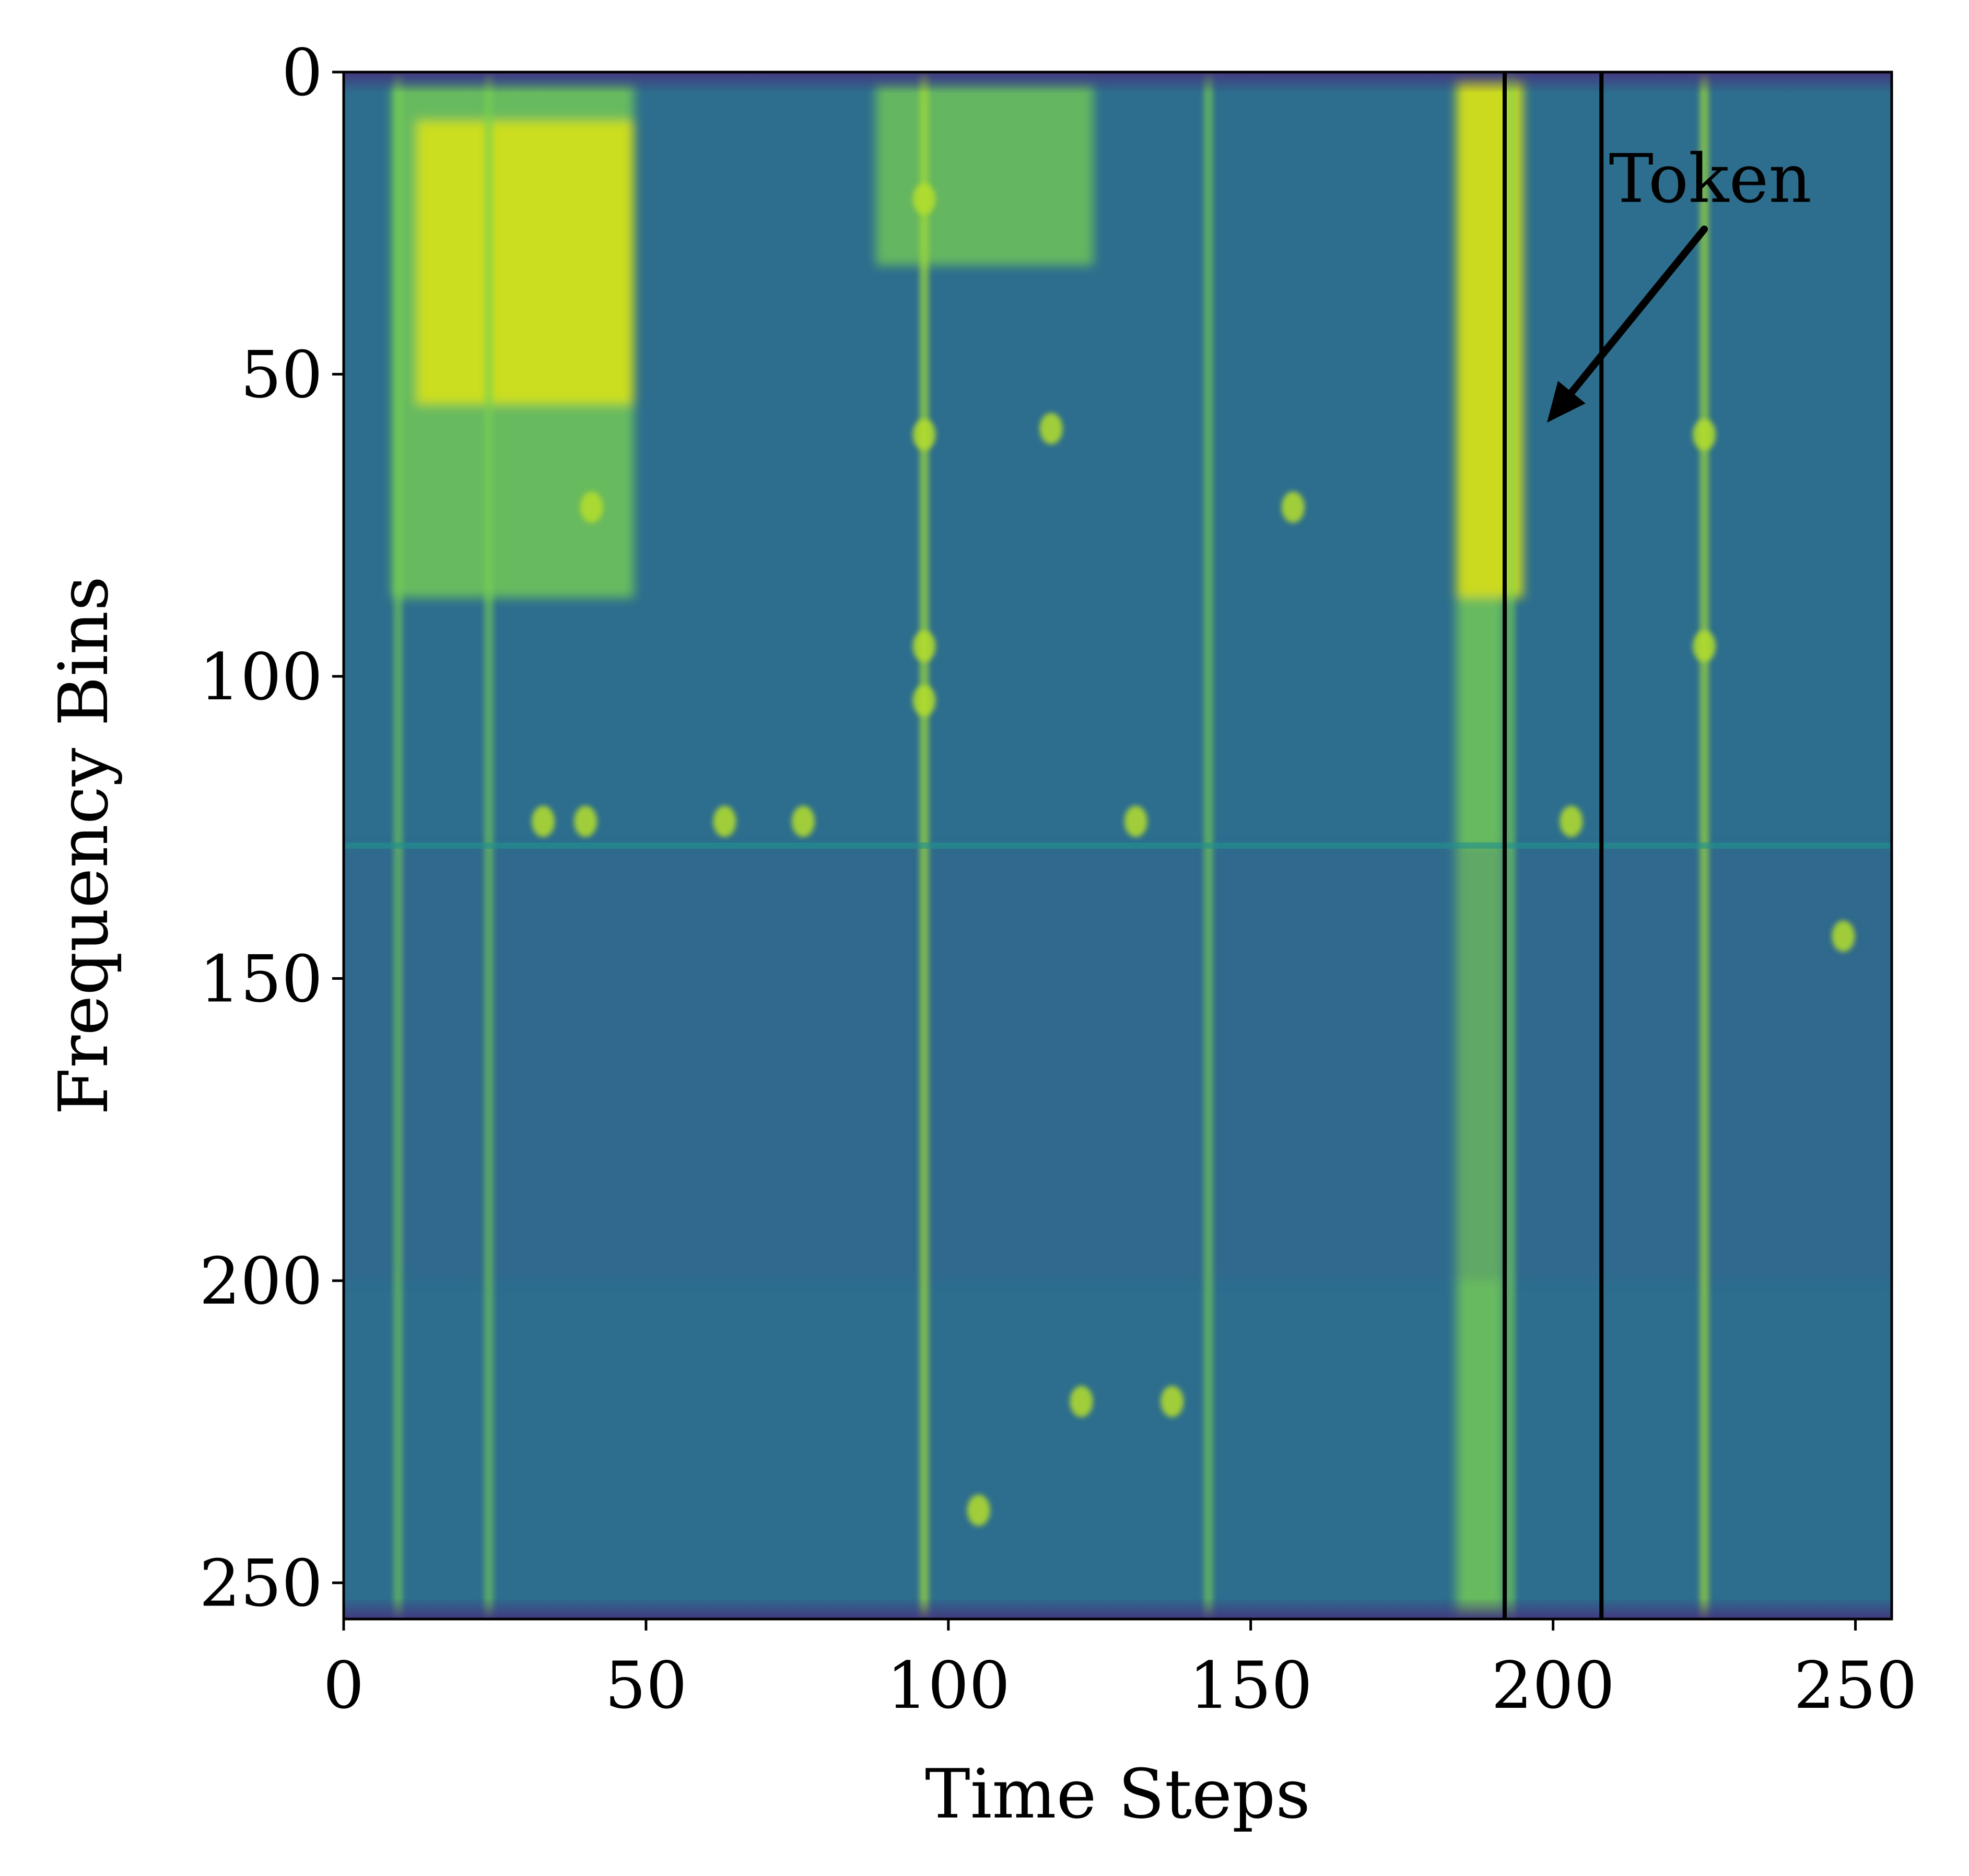  I want to click on y-tick-label-4: 200, so click(261, 1281).